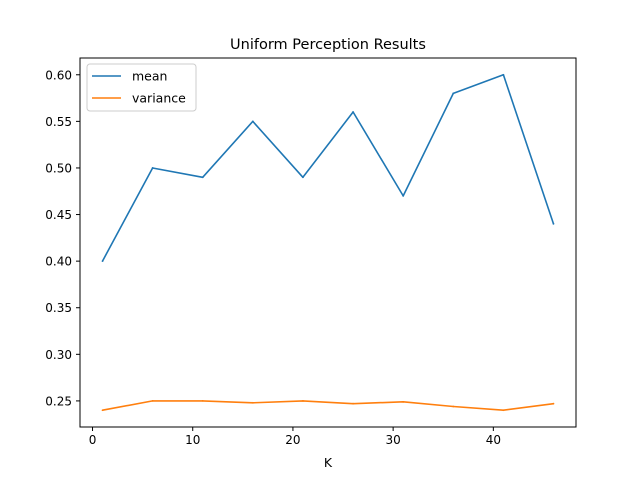  What do you see at coordinates (93, 440) in the screenshot?
I see `x-tick-label: 0` at bounding box center [93, 440].